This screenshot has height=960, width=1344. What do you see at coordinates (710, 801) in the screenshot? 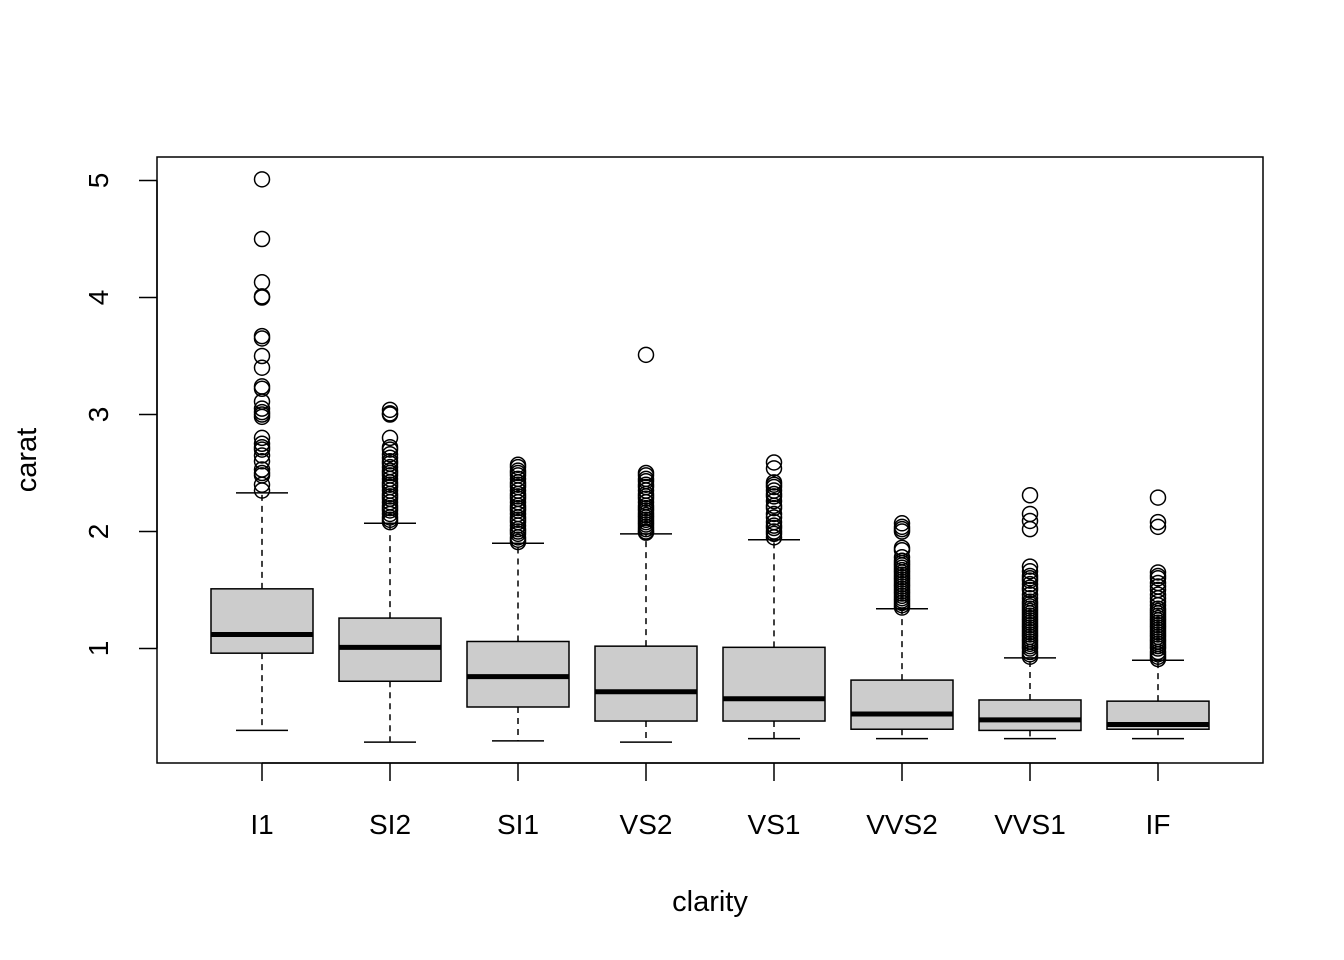
I see `x-axis: I1 SI2 SI1 VS2 VS1 VVS2 VVS1 IF` at bounding box center [710, 801].